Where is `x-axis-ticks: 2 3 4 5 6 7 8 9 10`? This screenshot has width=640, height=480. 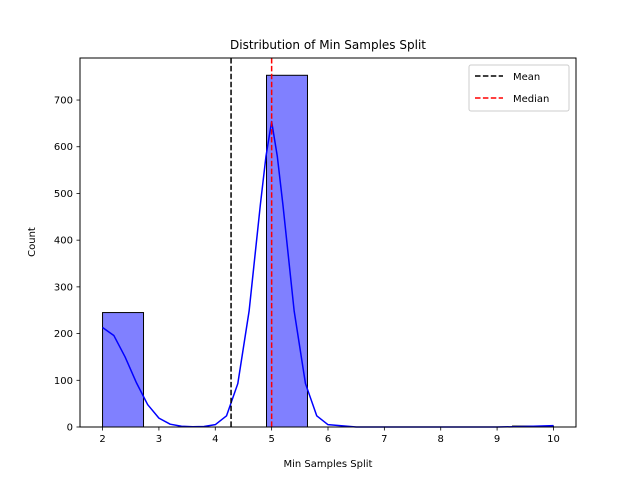 x-axis-ticks: 2 3 4 5 6 7 8 9 10 is located at coordinates (329, 436).